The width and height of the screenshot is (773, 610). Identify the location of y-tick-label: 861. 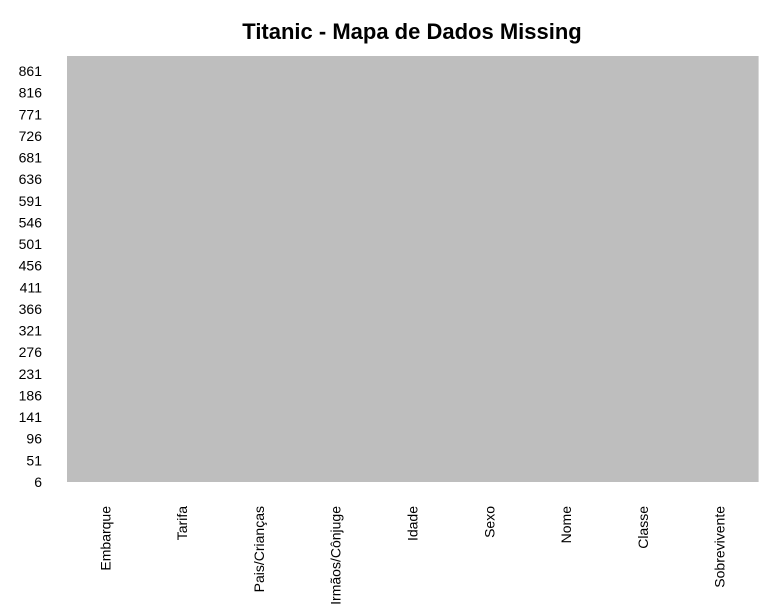
(31, 71).